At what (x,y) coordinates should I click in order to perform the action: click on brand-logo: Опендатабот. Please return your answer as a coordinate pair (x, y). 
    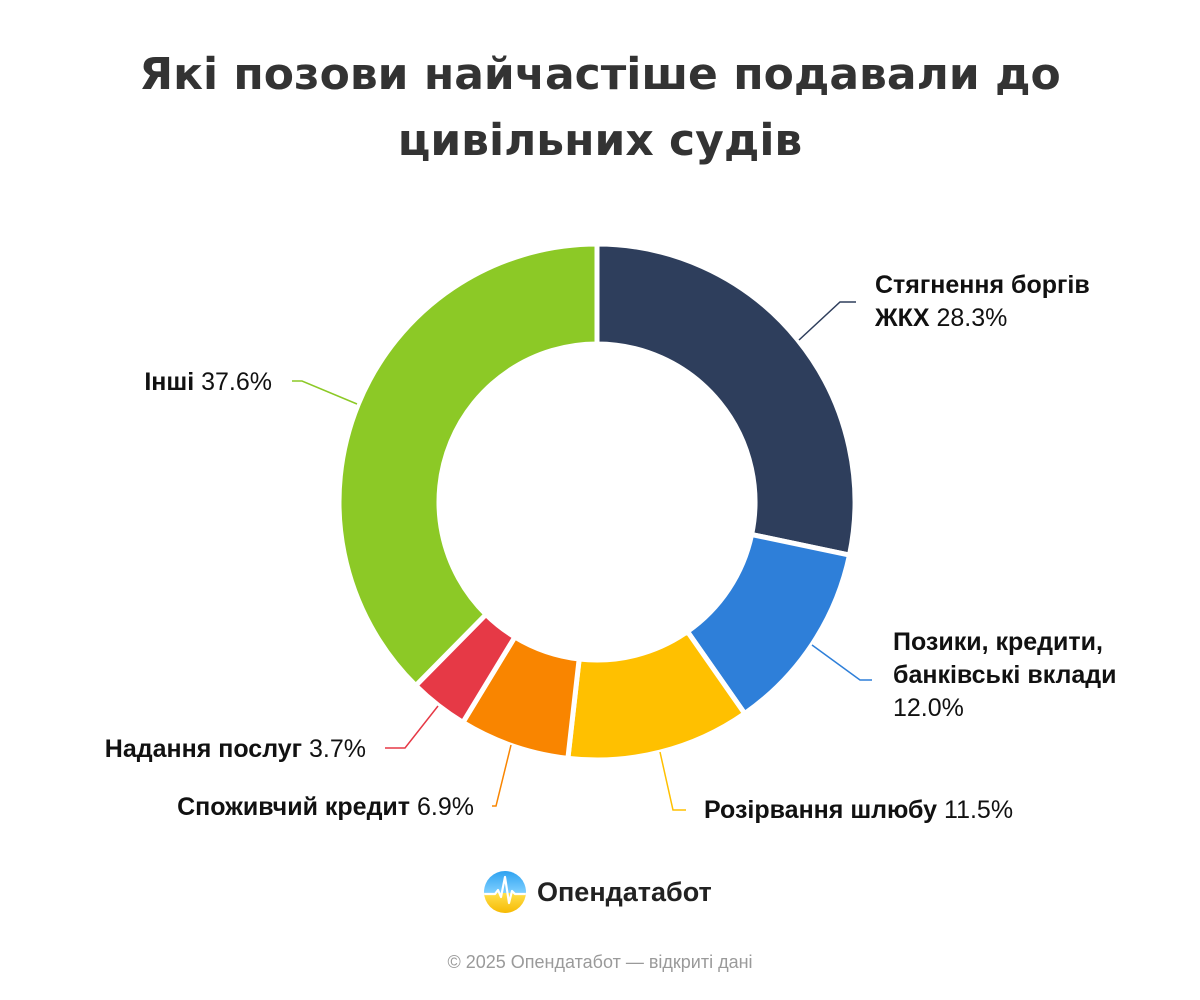
    Looking at the image, I should click on (597, 892).